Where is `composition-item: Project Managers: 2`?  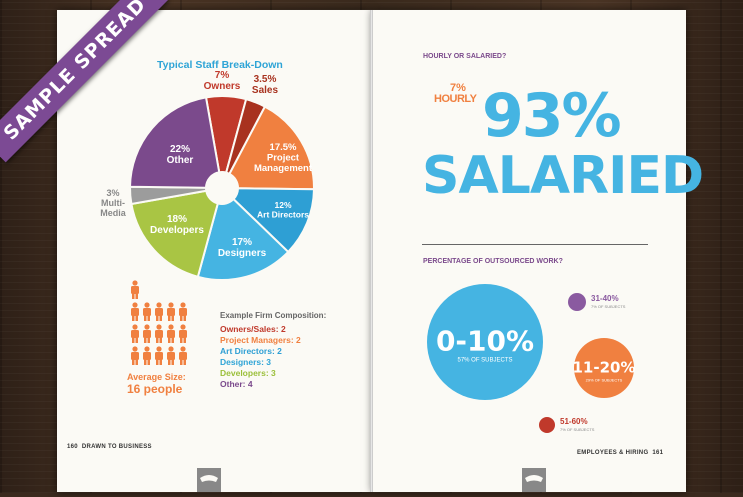 composition-item: Project Managers: 2 is located at coordinates (260, 340).